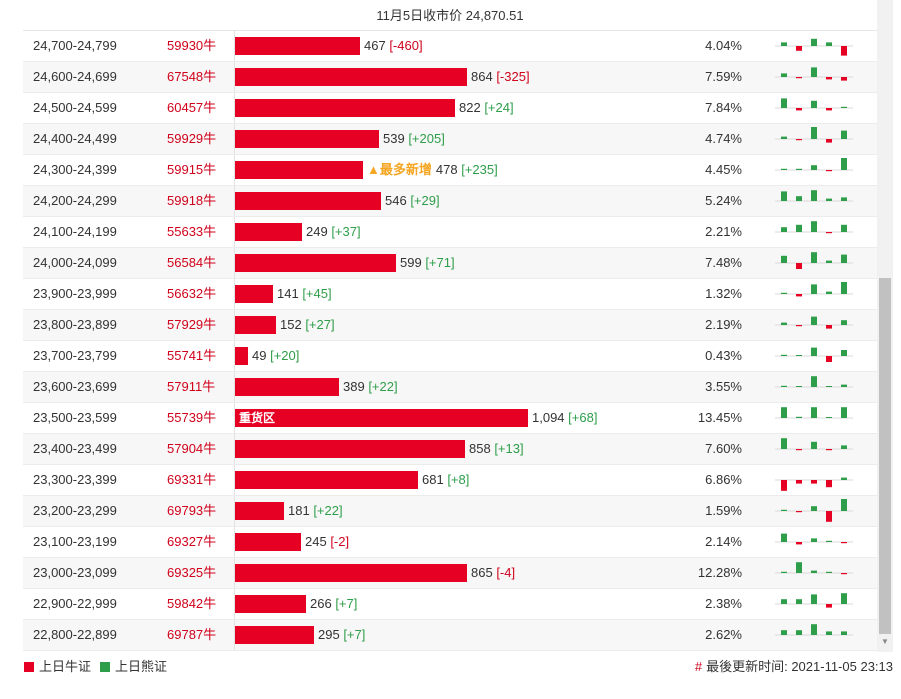  What do you see at coordinates (192, 45) in the screenshot?
I see `warrant-code: 59930牛` at bounding box center [192, 45].